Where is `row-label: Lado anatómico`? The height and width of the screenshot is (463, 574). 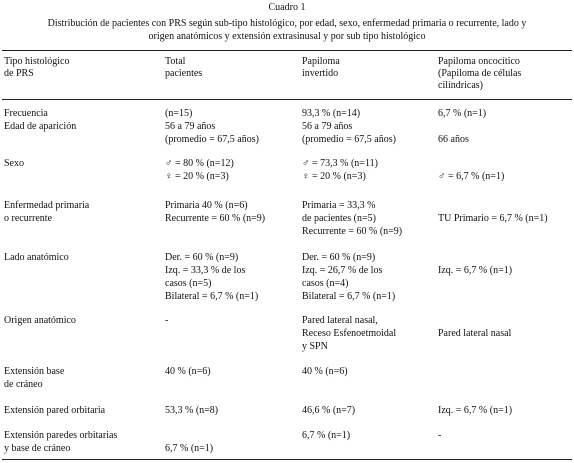
row-label: Lado anatómico is located at coordinates (36, 257).